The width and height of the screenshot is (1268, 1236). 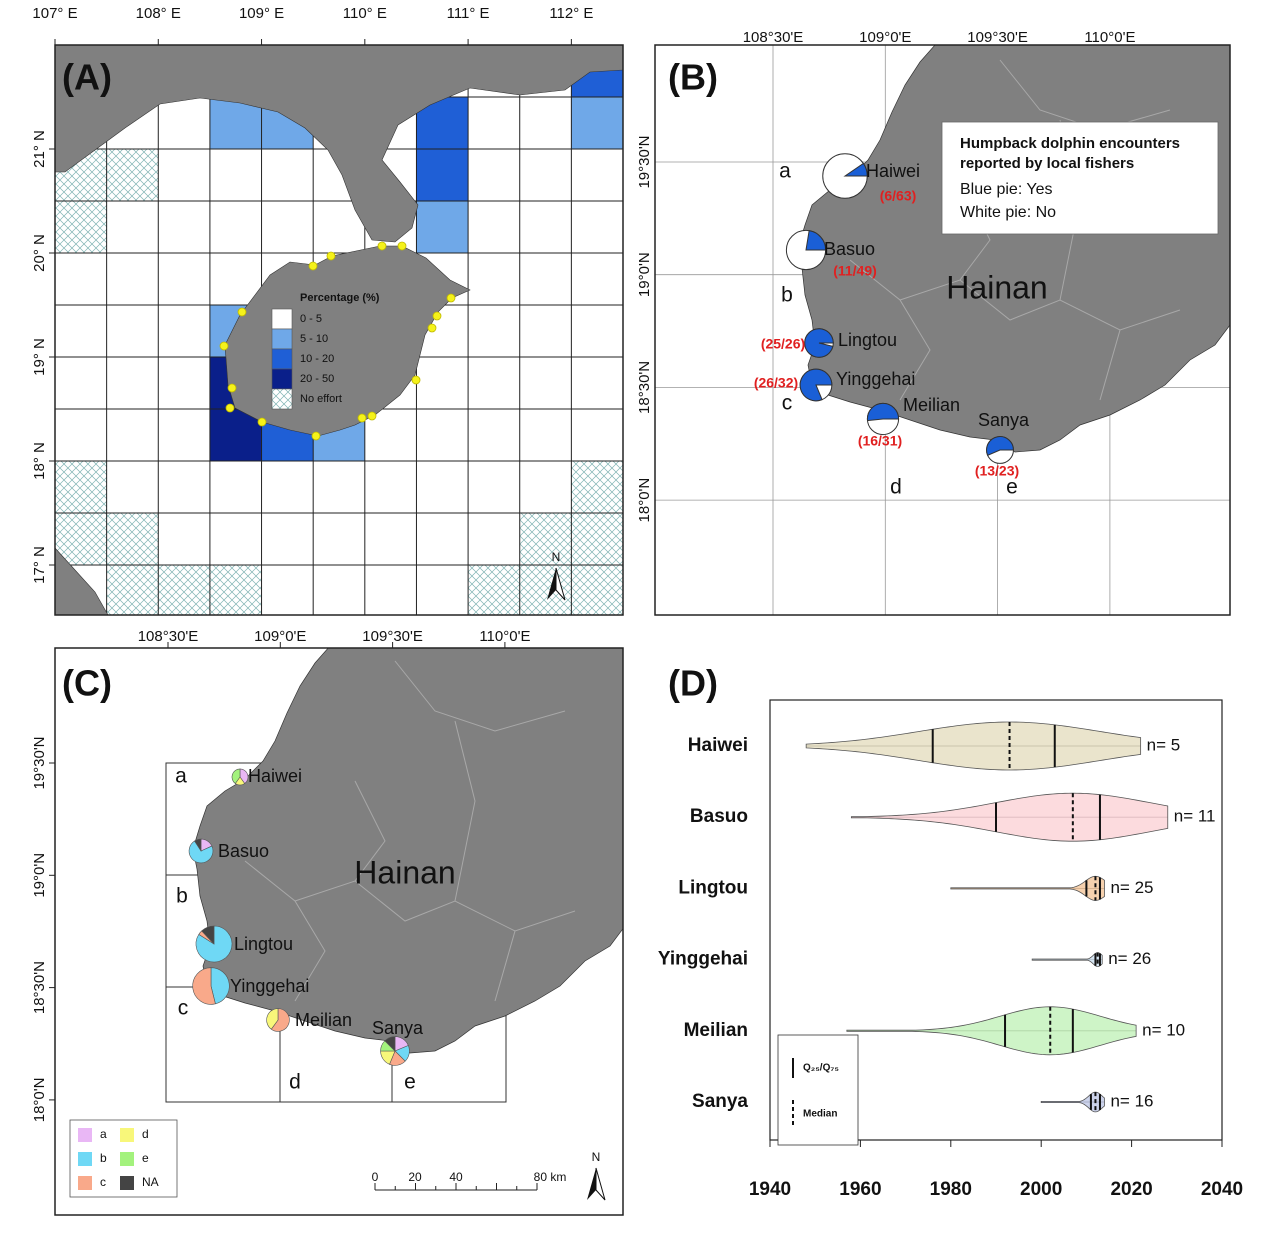 What do you see at coordinates (997, 37) in the screenshot?
I see `x-tick-label: 109°30'E` at bounding box center [997, 37].